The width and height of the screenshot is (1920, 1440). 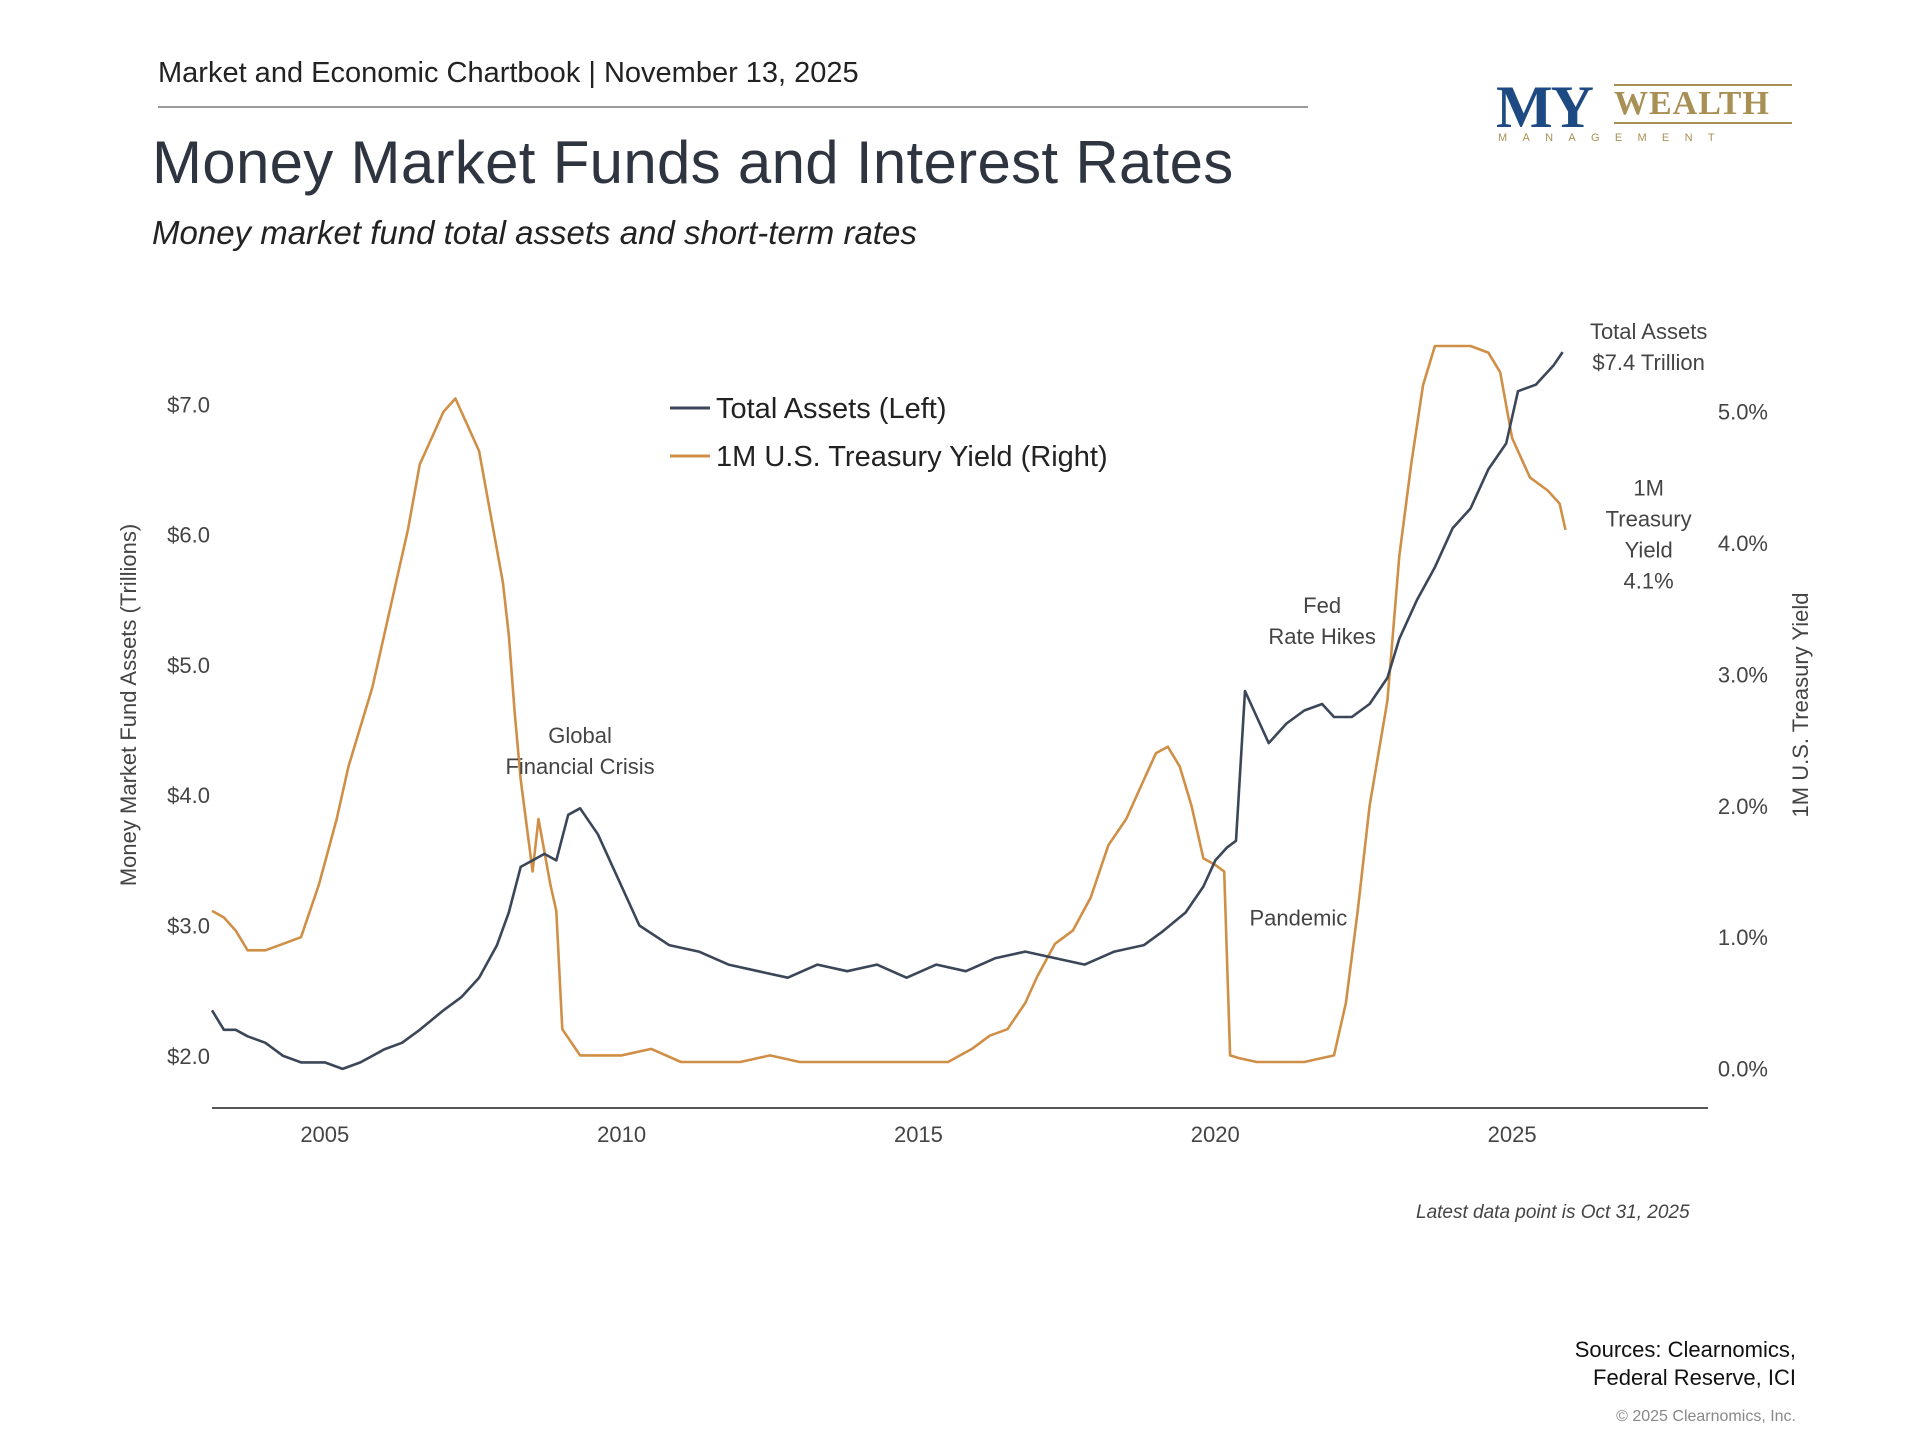 What do you see at coordinates (188, 1056) in the screenshot?
I see `y-tick-label: $2.0` at bounding box center [188, 1056].